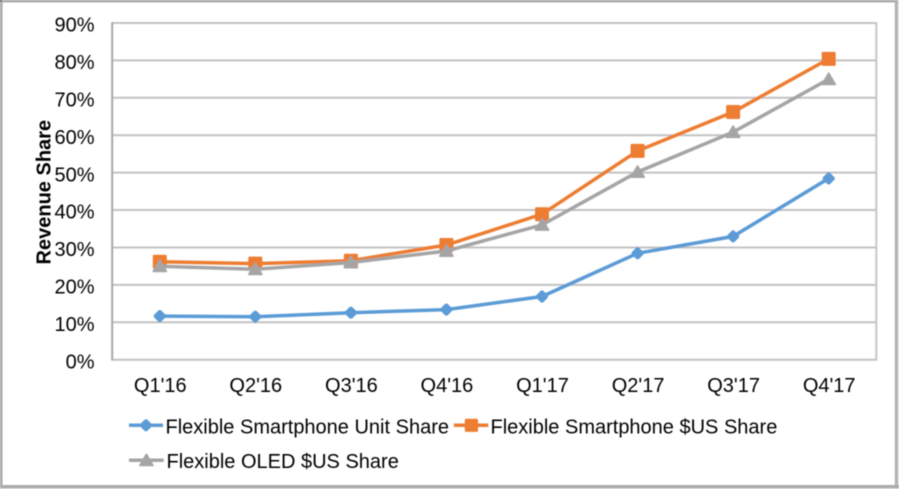 This screenshot has width=899, height=489. I want to click on svg-text: 70%, so click(74, 101).